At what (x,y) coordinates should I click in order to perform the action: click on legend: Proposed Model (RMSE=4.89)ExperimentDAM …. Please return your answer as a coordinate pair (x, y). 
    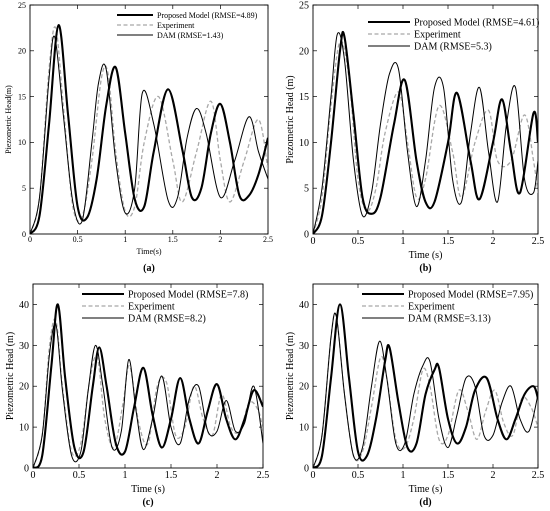
    Looking at the image, I should click on (187, 25).